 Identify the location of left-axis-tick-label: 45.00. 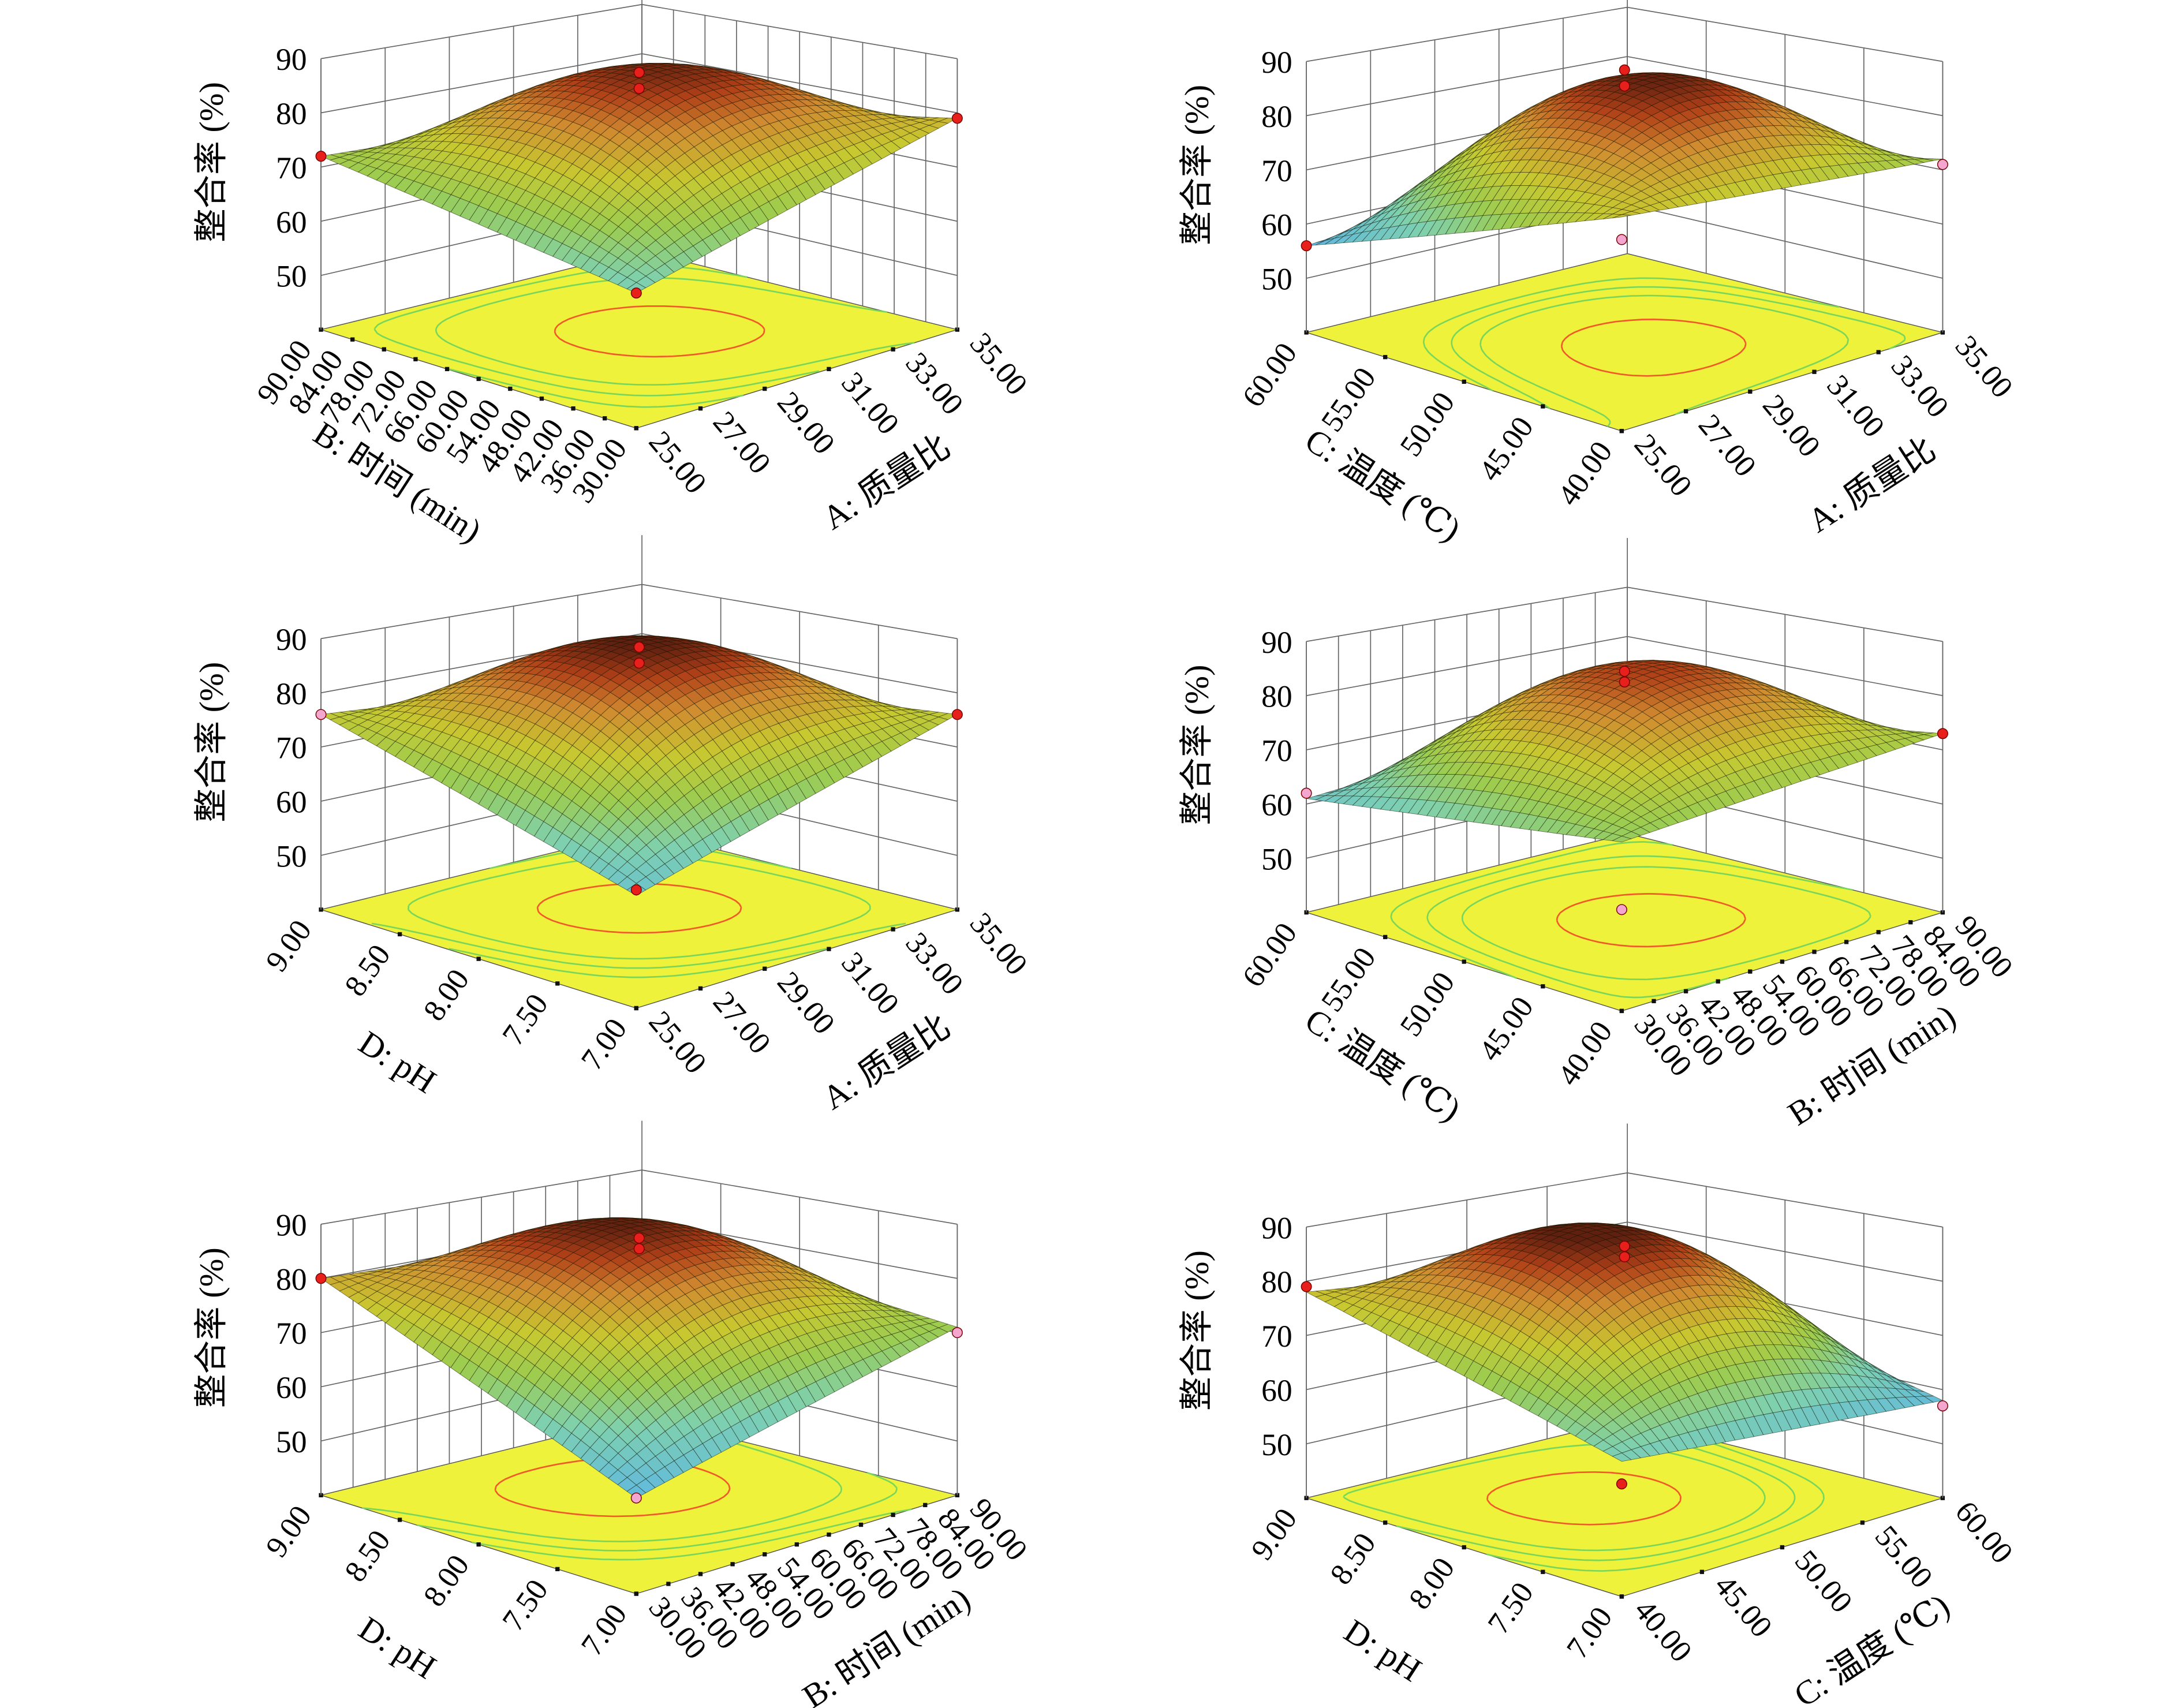
(1506, 1028).